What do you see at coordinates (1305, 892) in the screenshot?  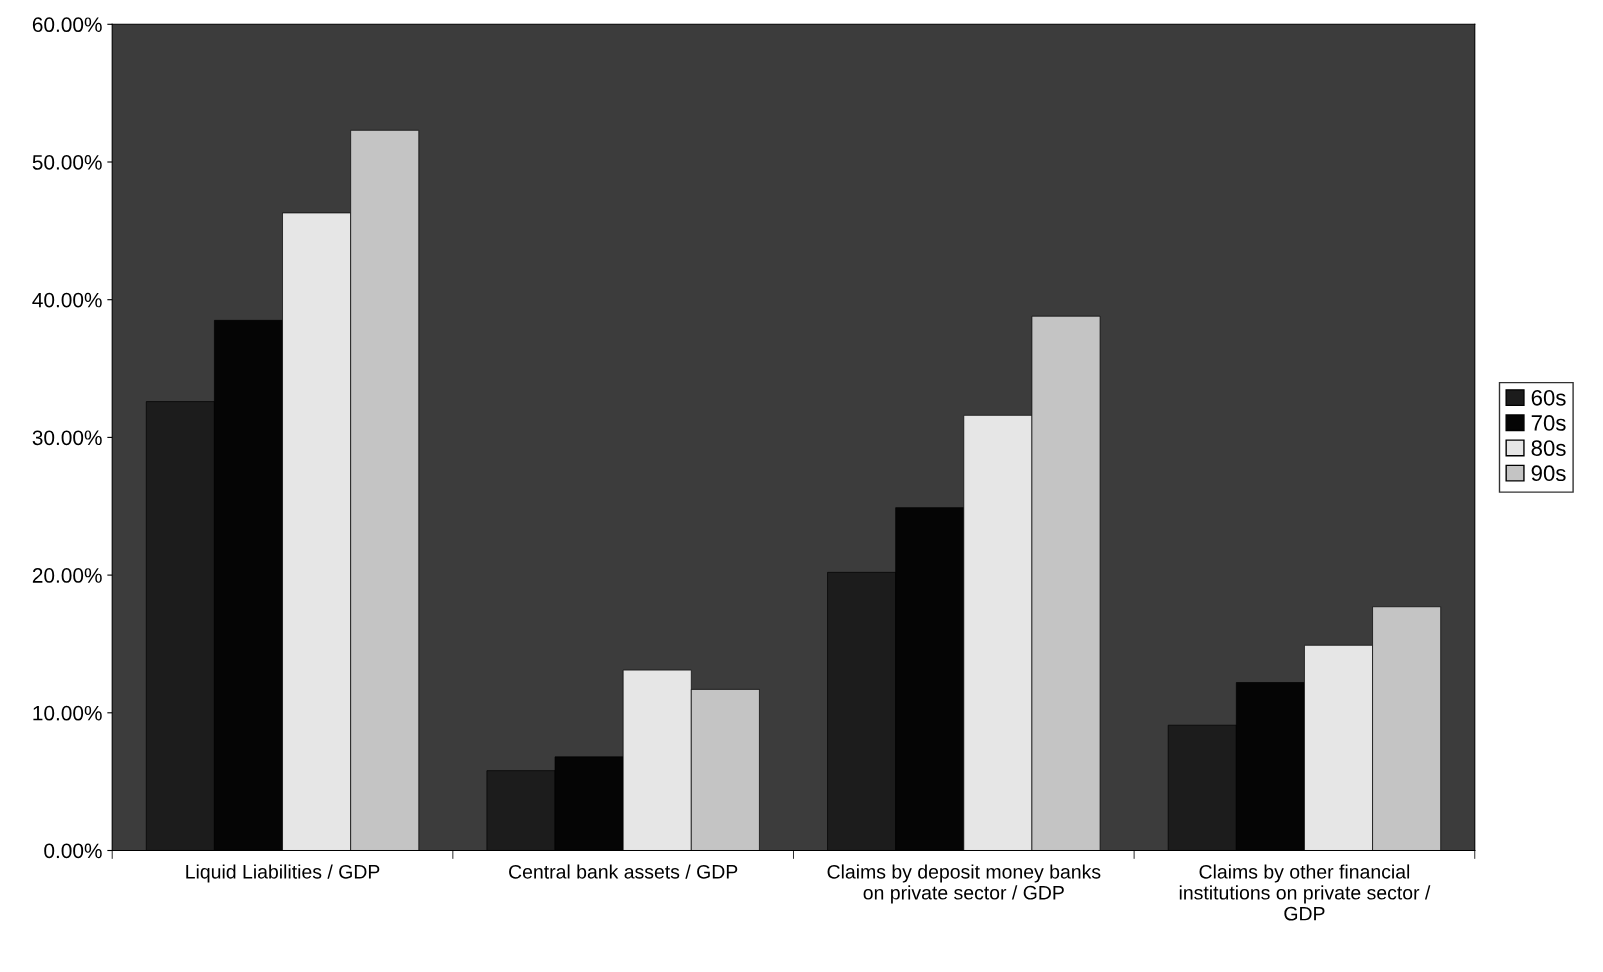 I see `x-tick-label: Claims by other financial institutions on private sector / GDP` at bounding box center [1305, 892].